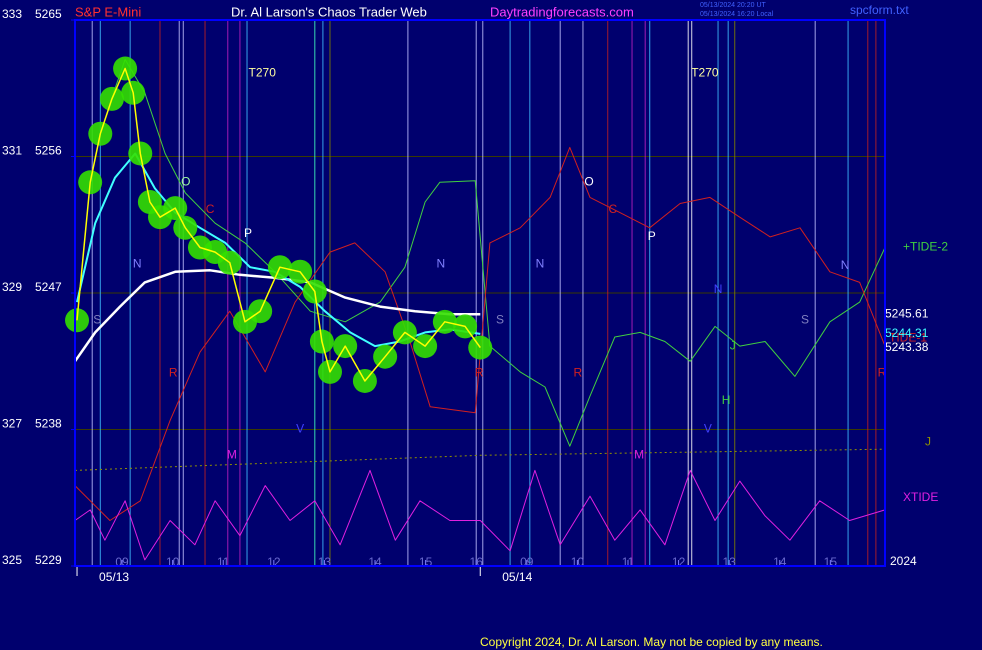  I want to click on legend-entry: XTIDE, so click(920, 497).